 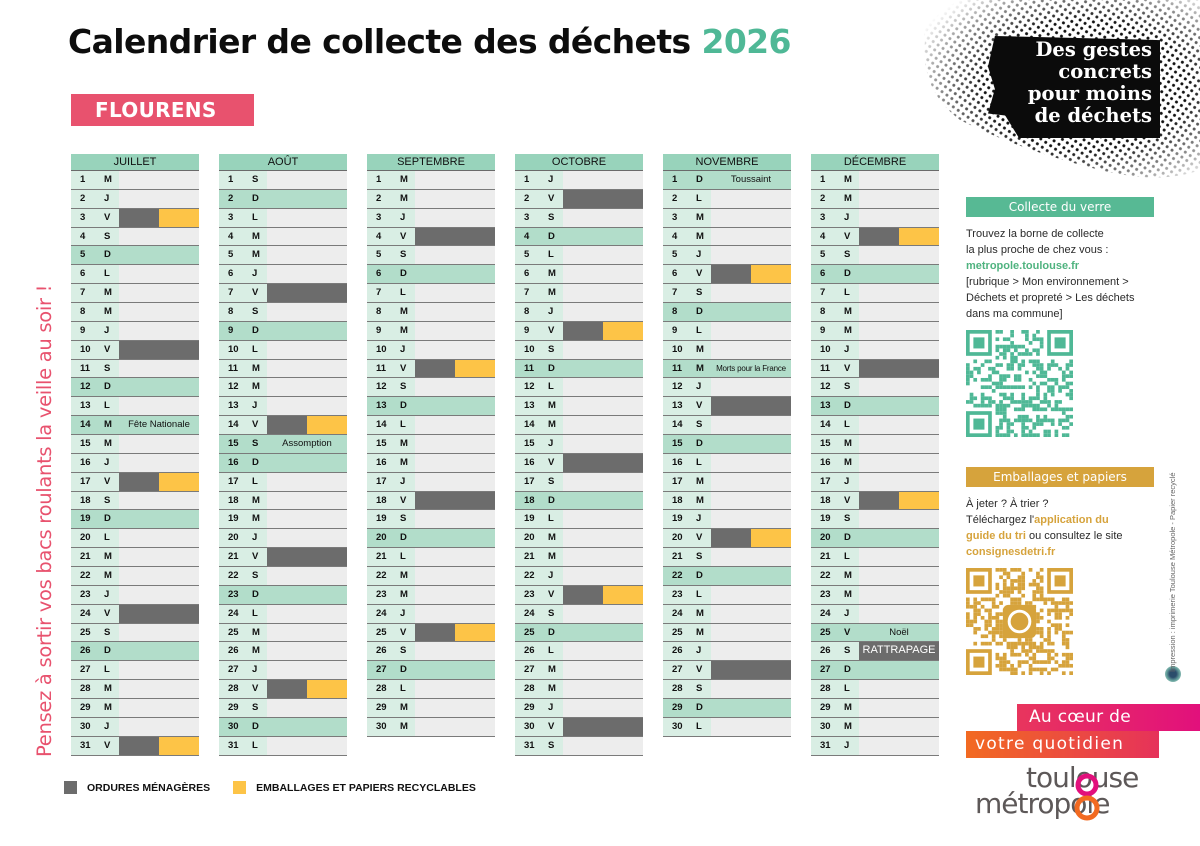 I want to click on emballages-collection-mark, so click(x=919, y=500).